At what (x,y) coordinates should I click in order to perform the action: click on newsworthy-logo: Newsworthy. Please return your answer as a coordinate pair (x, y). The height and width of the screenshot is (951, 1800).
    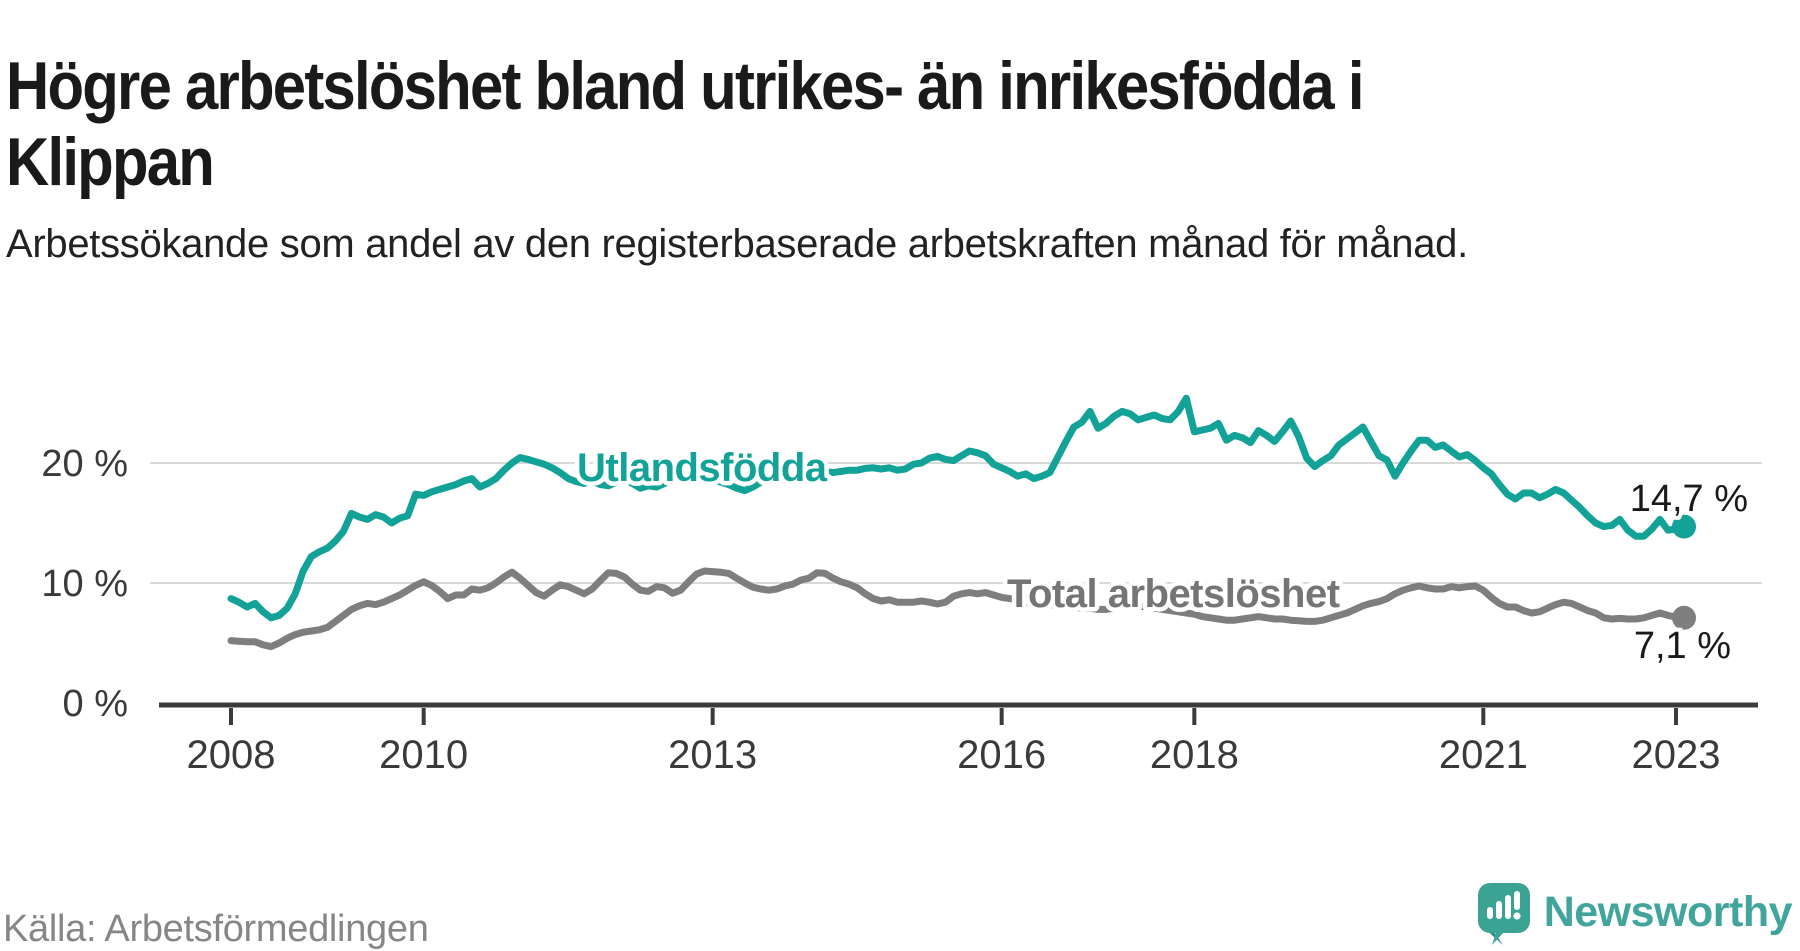
    Looking at the image, I should click on (1635, 915).